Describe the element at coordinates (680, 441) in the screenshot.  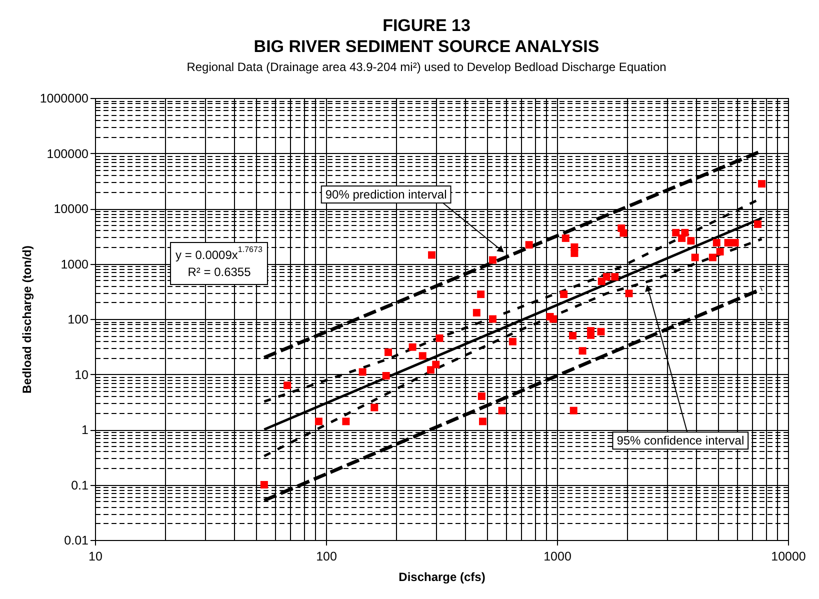
I see `annotation: 95% confidence interval` at that location.